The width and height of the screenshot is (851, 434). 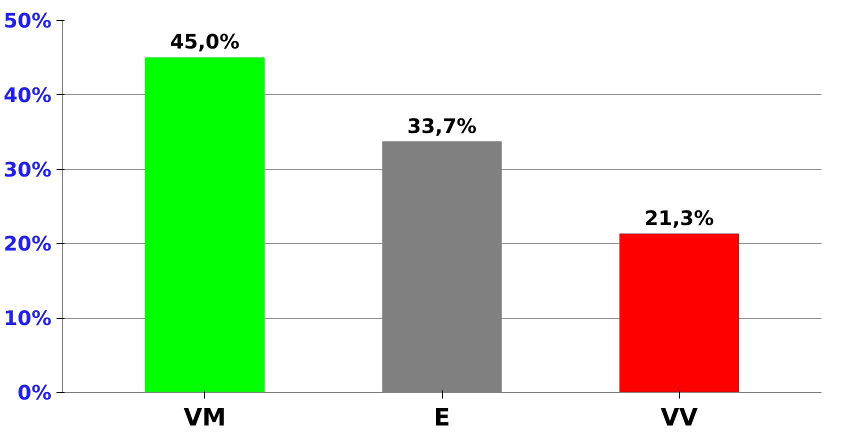 What do you see at coordinates (679, 218) in the screenshot?
I see `data-label: 21,3%` at bounding box center [679, 218].